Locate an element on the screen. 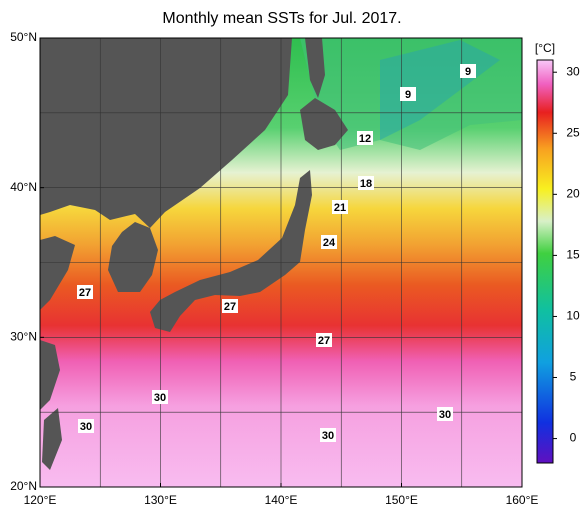 Image resolution: width=585 pixels, height=517 pixels. colorbar-tick-label: 5 is located at coordinates (573, 377).